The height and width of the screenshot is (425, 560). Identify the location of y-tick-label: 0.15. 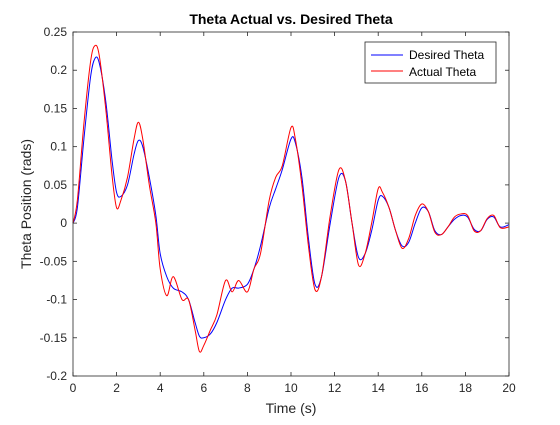
(56, 108).